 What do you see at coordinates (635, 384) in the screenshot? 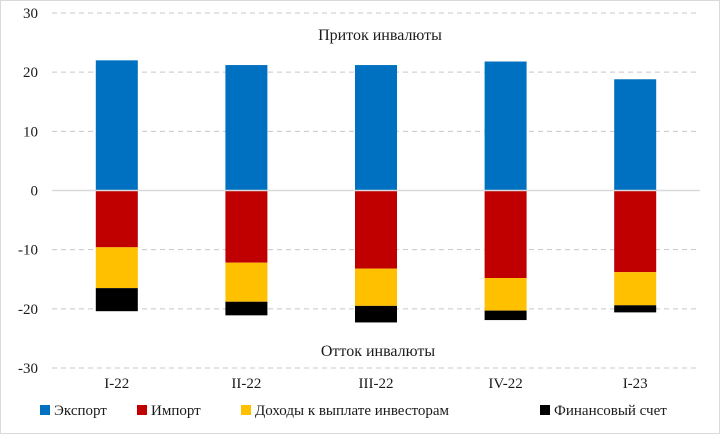
I see `x-tick-label: I-23` at bounding box center [635, 384].